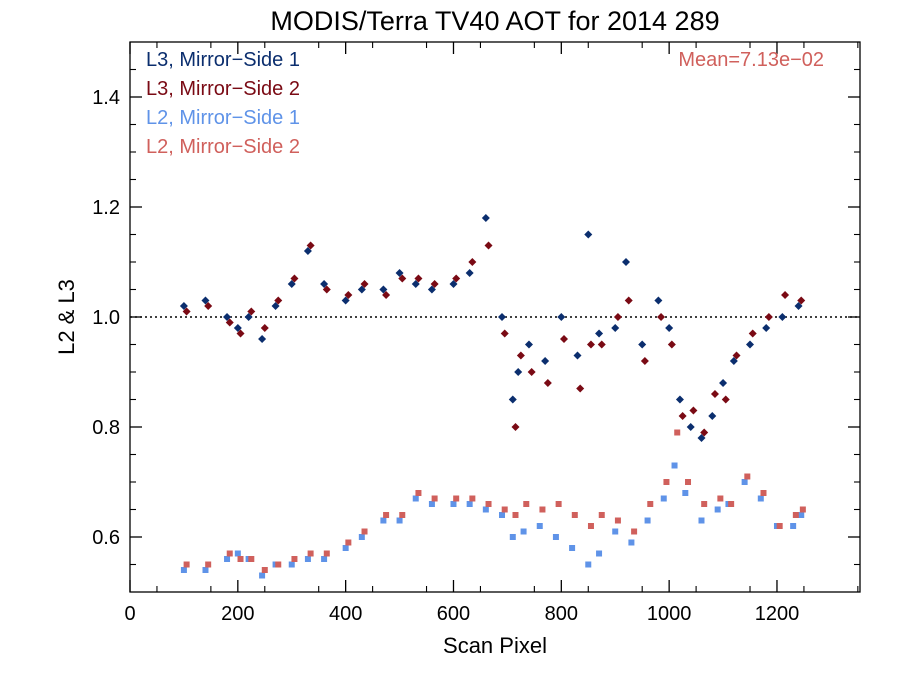  What do you see at coordinates (223, 89) in the screenshot?
I see `legend-entry-1: L3, Mirror−Side 2` at bounding box center [223, 89].